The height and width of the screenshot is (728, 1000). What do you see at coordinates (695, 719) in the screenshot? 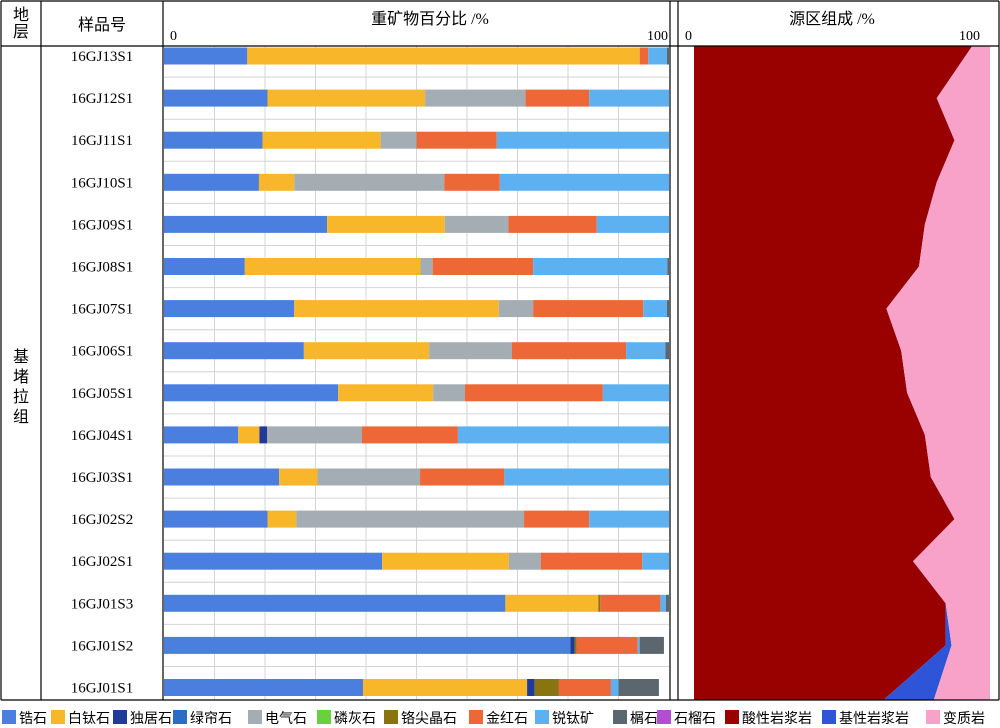
I see `legend-label: 石榴石` at bounding box center [695, 719].